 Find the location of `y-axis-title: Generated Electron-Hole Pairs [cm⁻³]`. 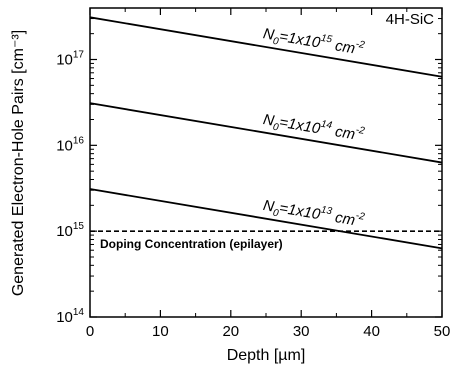

y-axis-title: Generated Electron-Hole Pairs [cm⁻³] is located at coordinates (18, 163).